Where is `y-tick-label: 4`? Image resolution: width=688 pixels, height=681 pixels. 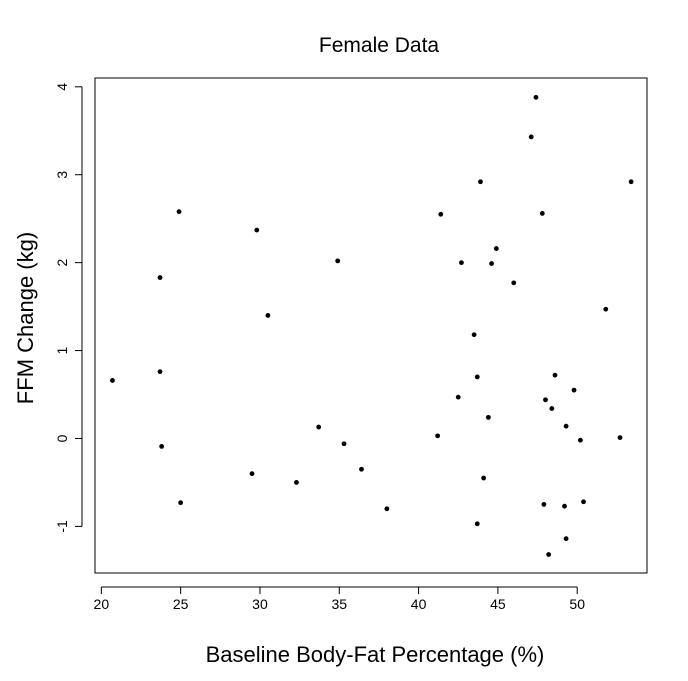
y-tick-label: 4 is located at coordinates (62, 87).